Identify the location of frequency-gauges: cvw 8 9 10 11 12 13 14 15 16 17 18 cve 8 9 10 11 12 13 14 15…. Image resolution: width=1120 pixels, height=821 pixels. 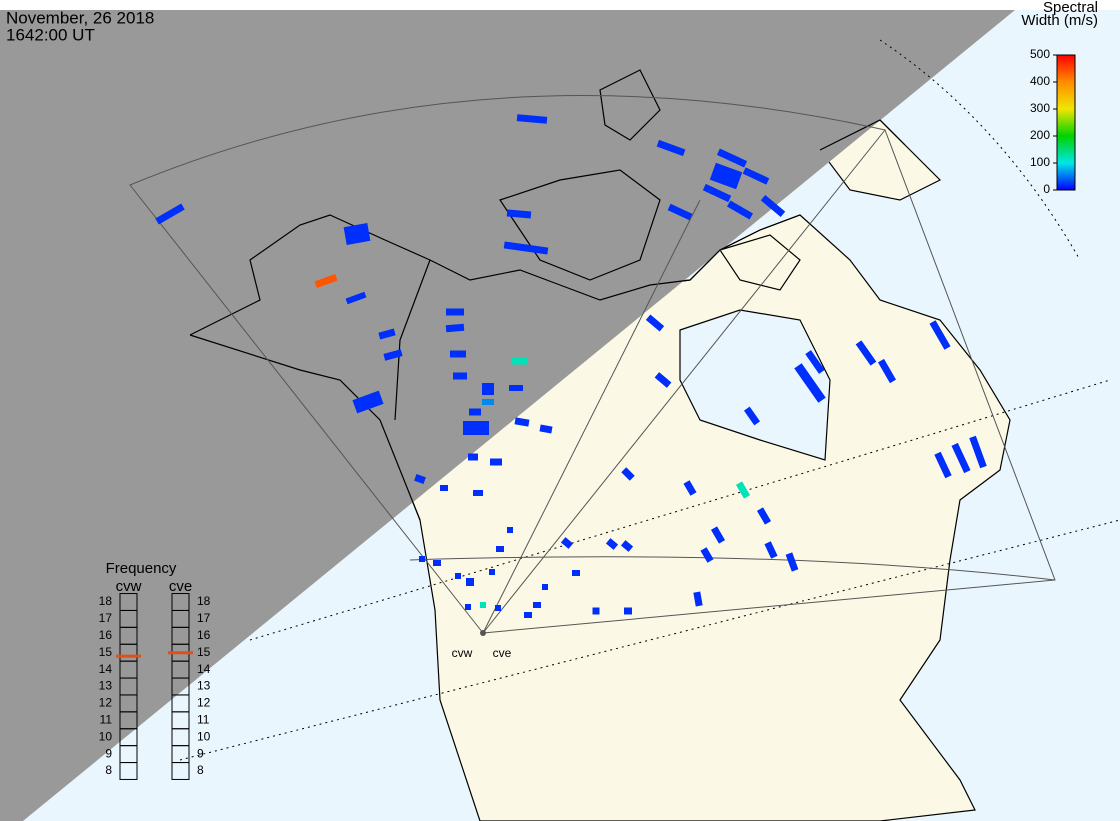
(155, 679).